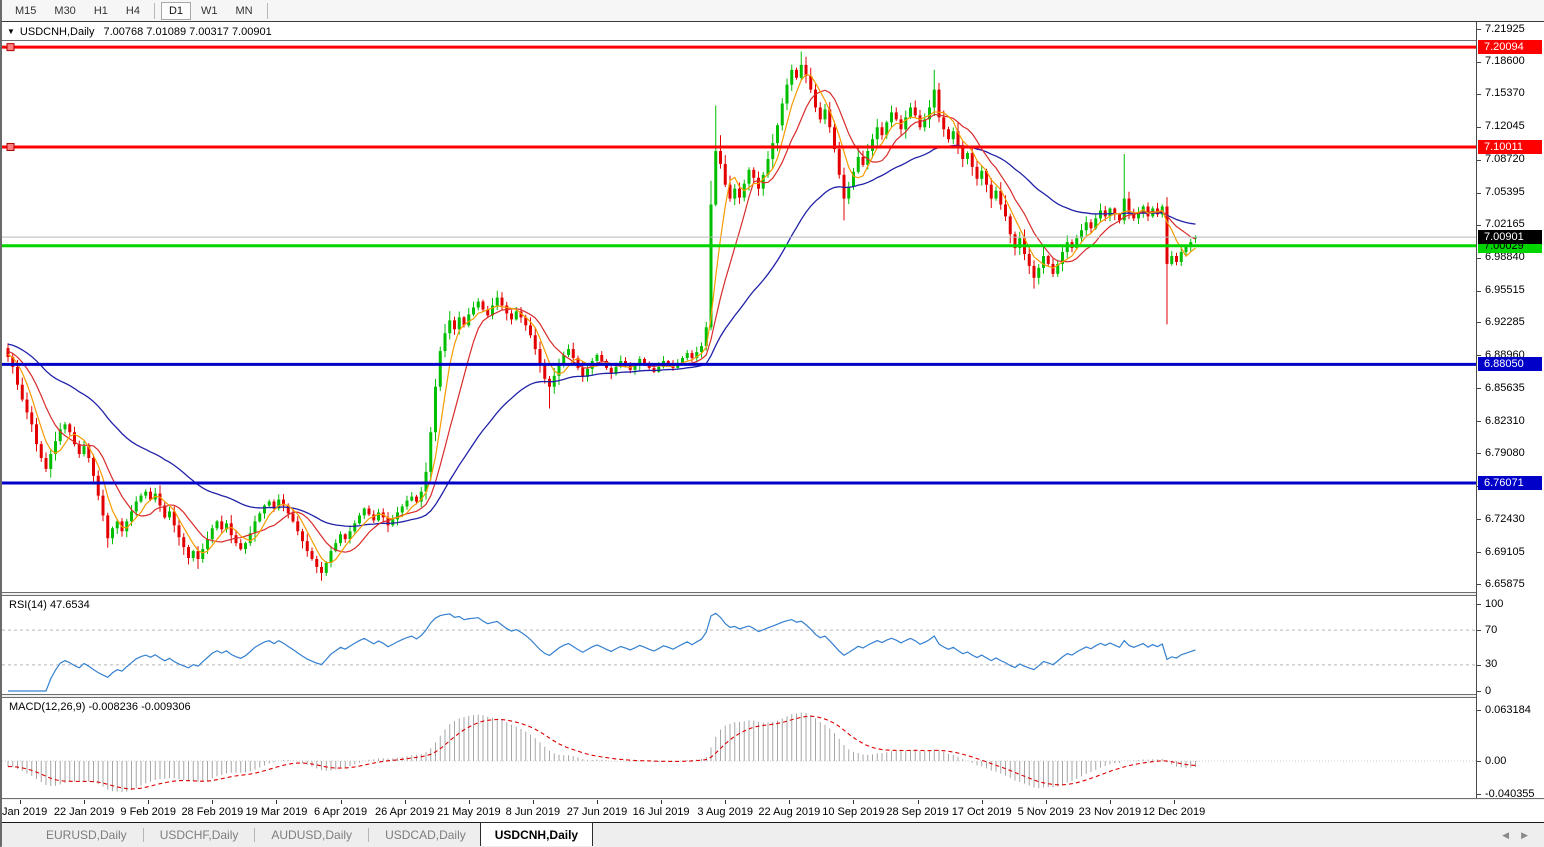  I want to click on toolbar-separator, so click(154, 10).